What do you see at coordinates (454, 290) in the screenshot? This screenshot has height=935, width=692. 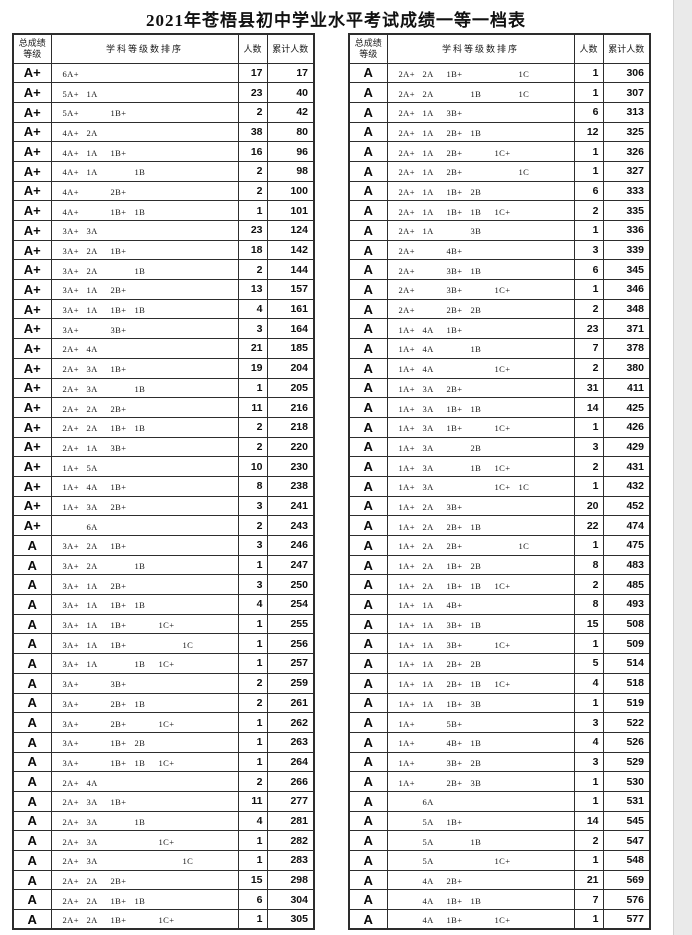 I see `grade-slot: 3B+` at bounding box center [454, 290].